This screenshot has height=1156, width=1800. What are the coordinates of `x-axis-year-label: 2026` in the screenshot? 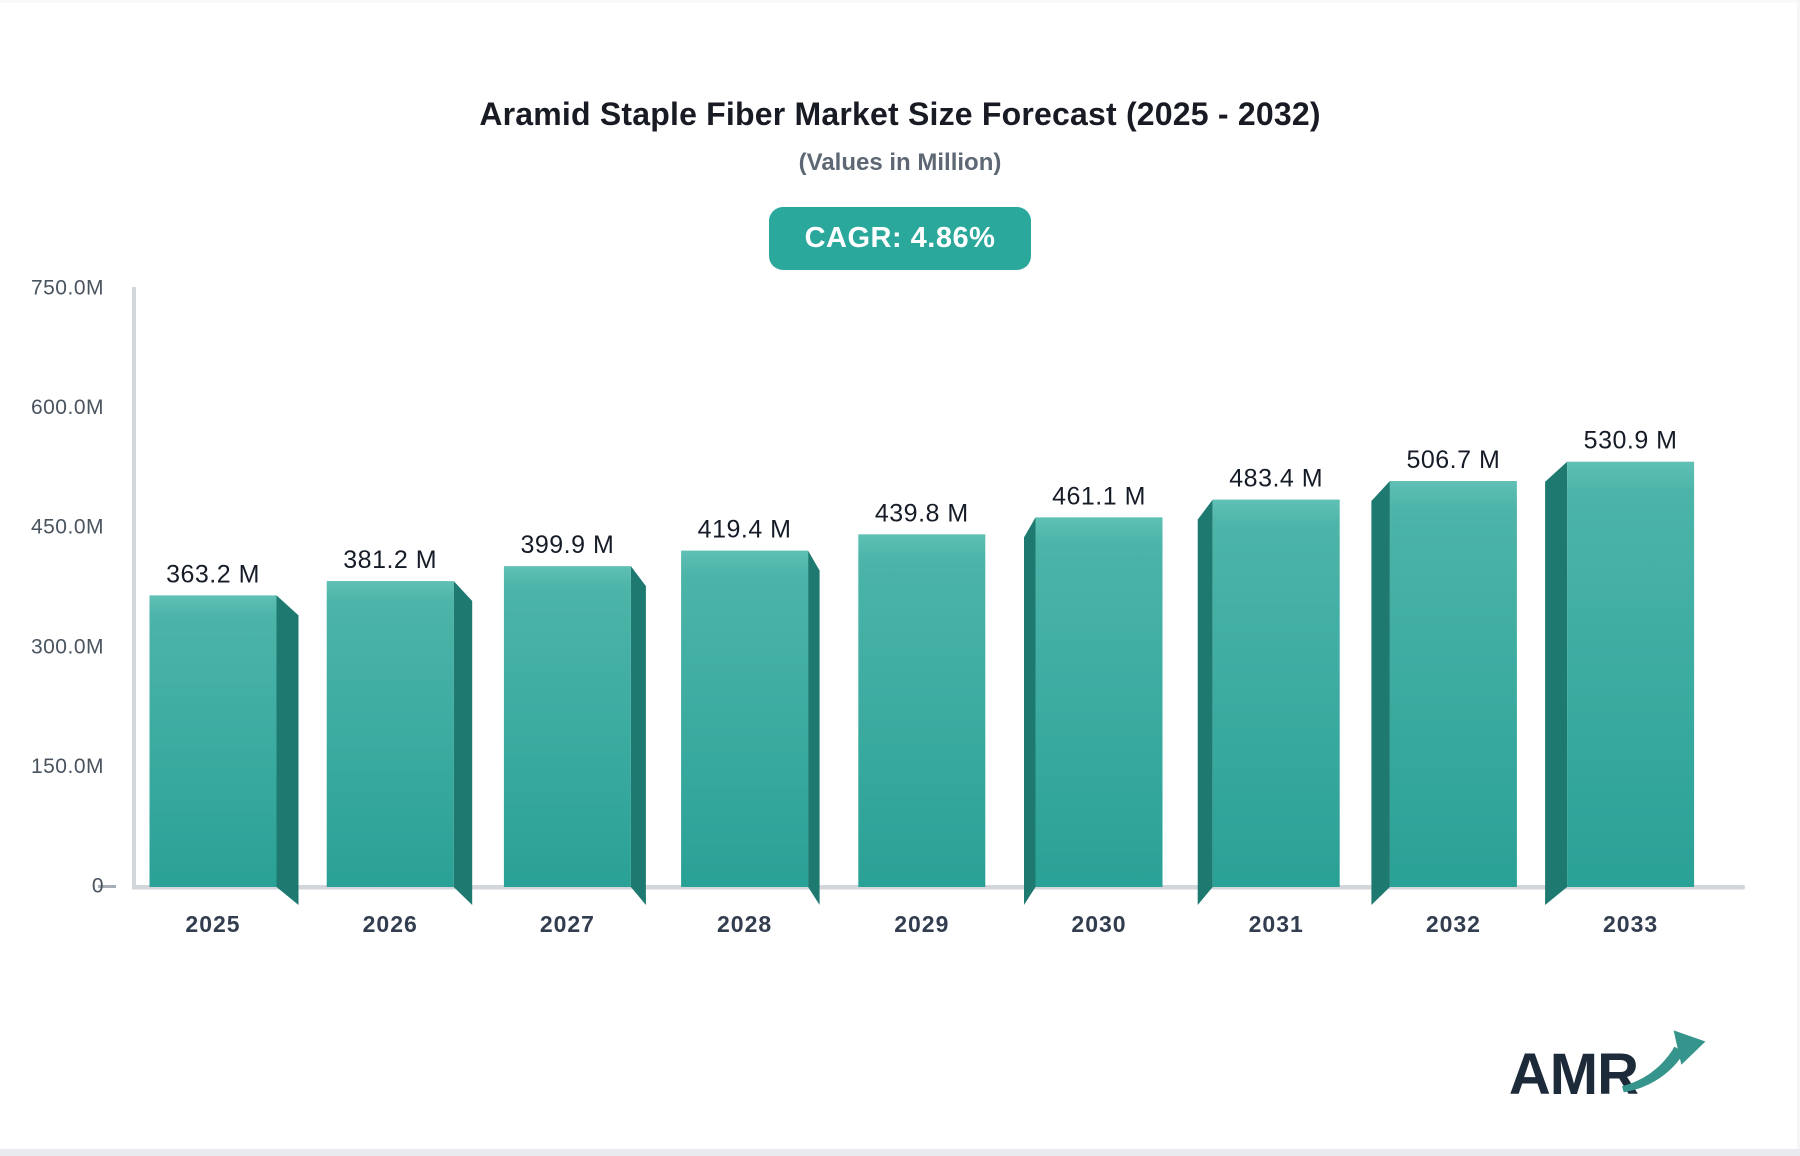 It's located at (390, 924).